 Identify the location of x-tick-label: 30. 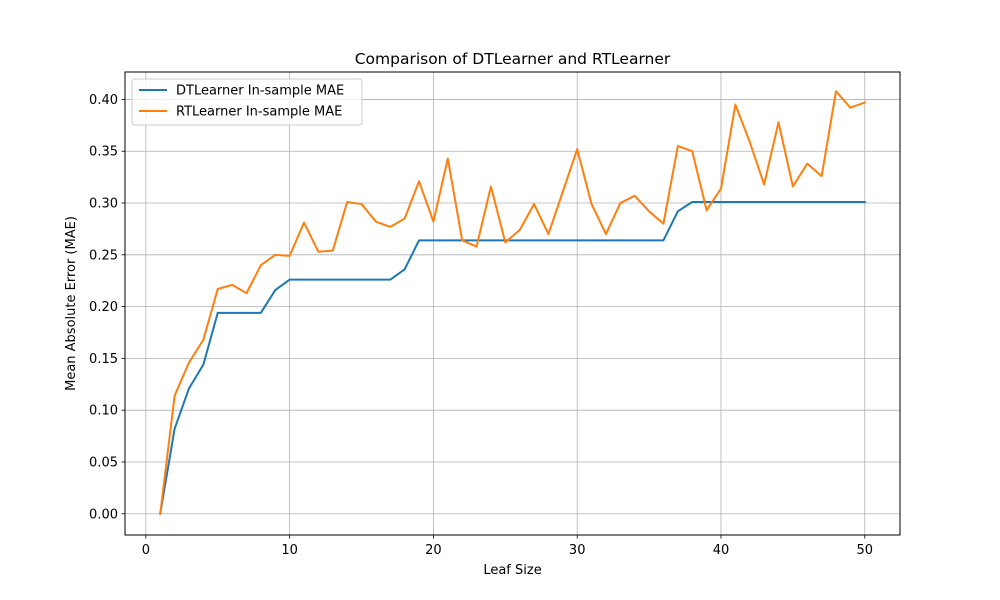
(577, 550).